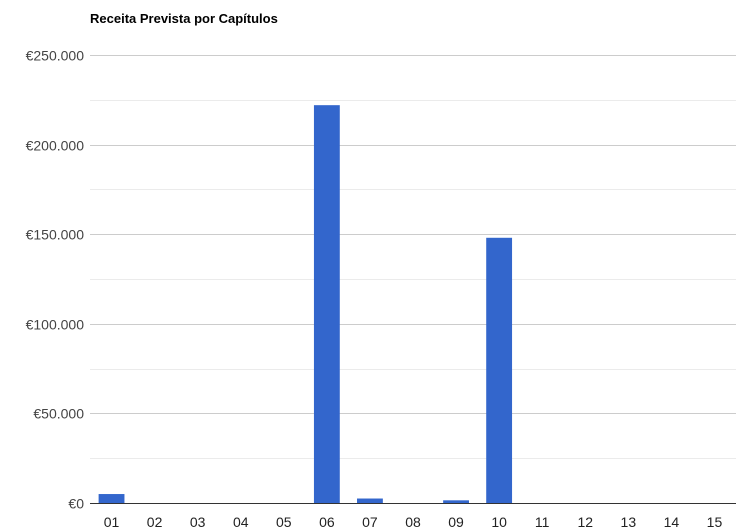 The width and height of the screenshot is (736, 531). What do you see at coordinates (184, 18) in the screenshot?
I see `chart-title: Receita Prevista por Capítulos` at bounding box center [184, 18].